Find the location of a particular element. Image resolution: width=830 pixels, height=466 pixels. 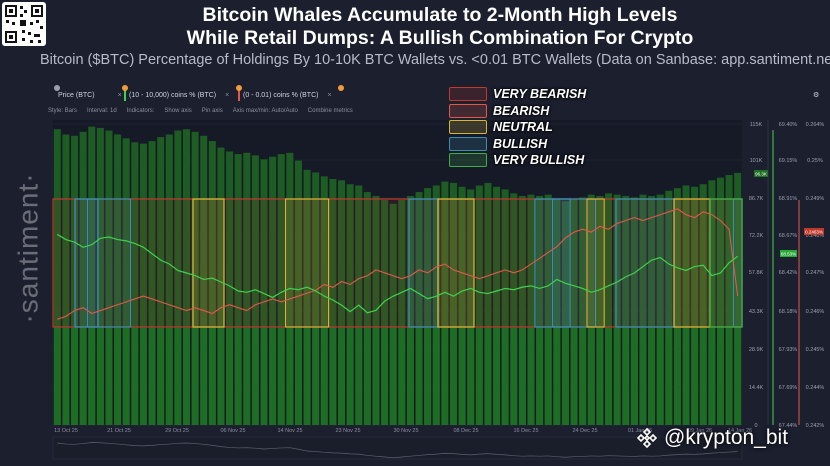

whale-value-tag is located at coordinates (788, 253).